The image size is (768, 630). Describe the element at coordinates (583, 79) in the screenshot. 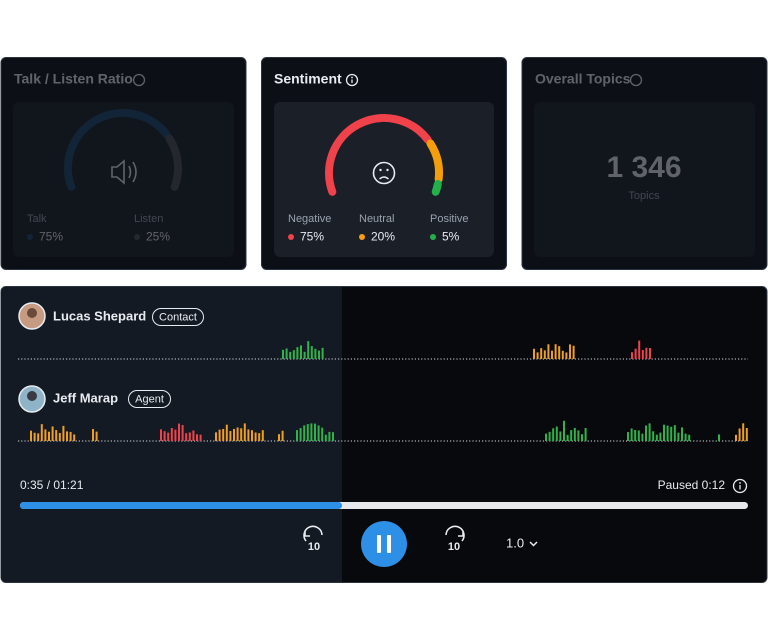

I see `card-title: Overall Topics` at that location.